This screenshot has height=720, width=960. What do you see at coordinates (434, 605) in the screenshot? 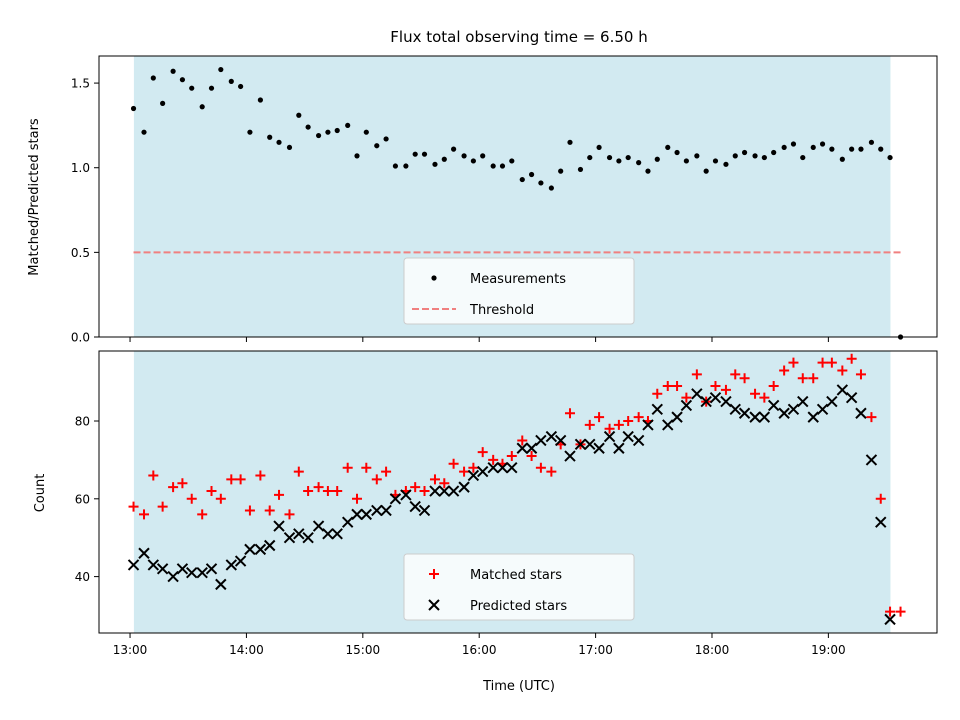
I see `legend-x-marker` at bounding box center [434, 605].